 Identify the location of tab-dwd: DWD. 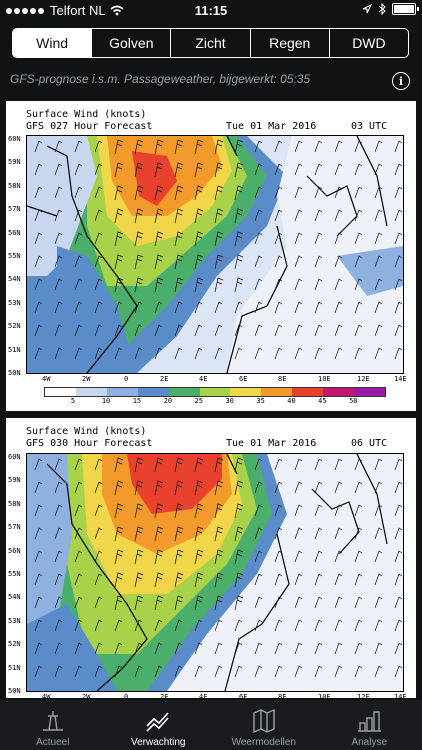
(368, 43).